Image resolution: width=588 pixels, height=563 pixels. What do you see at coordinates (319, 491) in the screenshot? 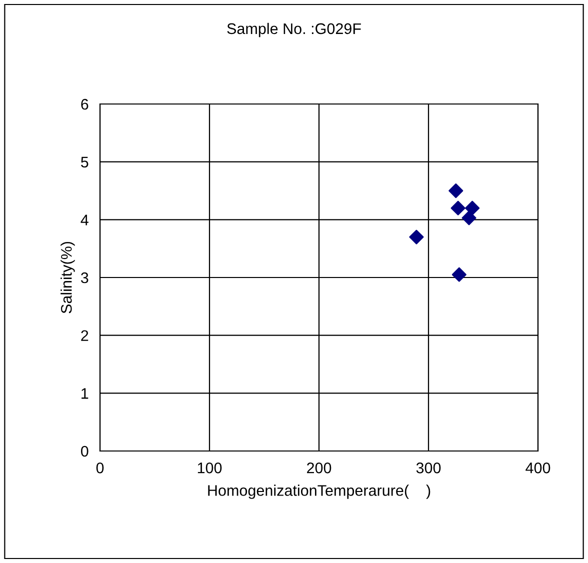
I see `x-axis-title: HomogenizationTemperarure( )` at bounding box center [319, 491].